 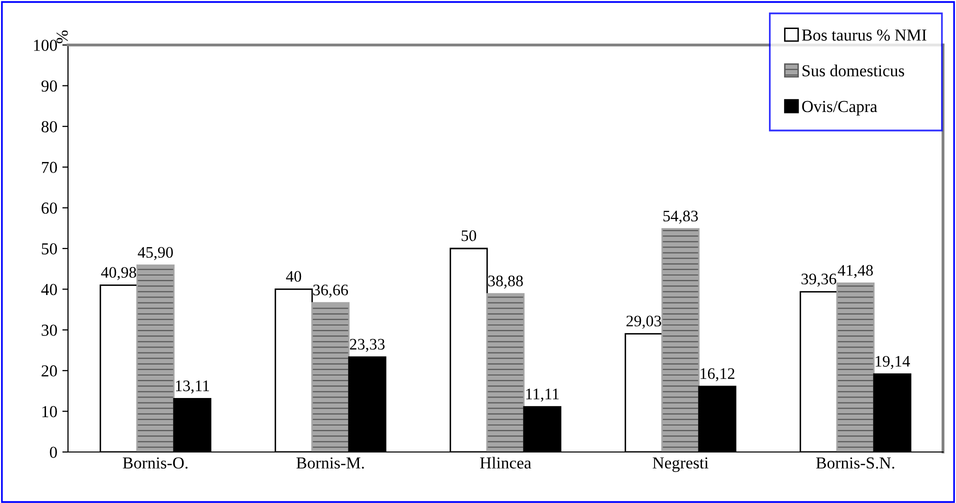 What do you see at coordinates (155, 253) in the screenshot?
I see `data-label: 45,90` at bounding box center [155, 253].